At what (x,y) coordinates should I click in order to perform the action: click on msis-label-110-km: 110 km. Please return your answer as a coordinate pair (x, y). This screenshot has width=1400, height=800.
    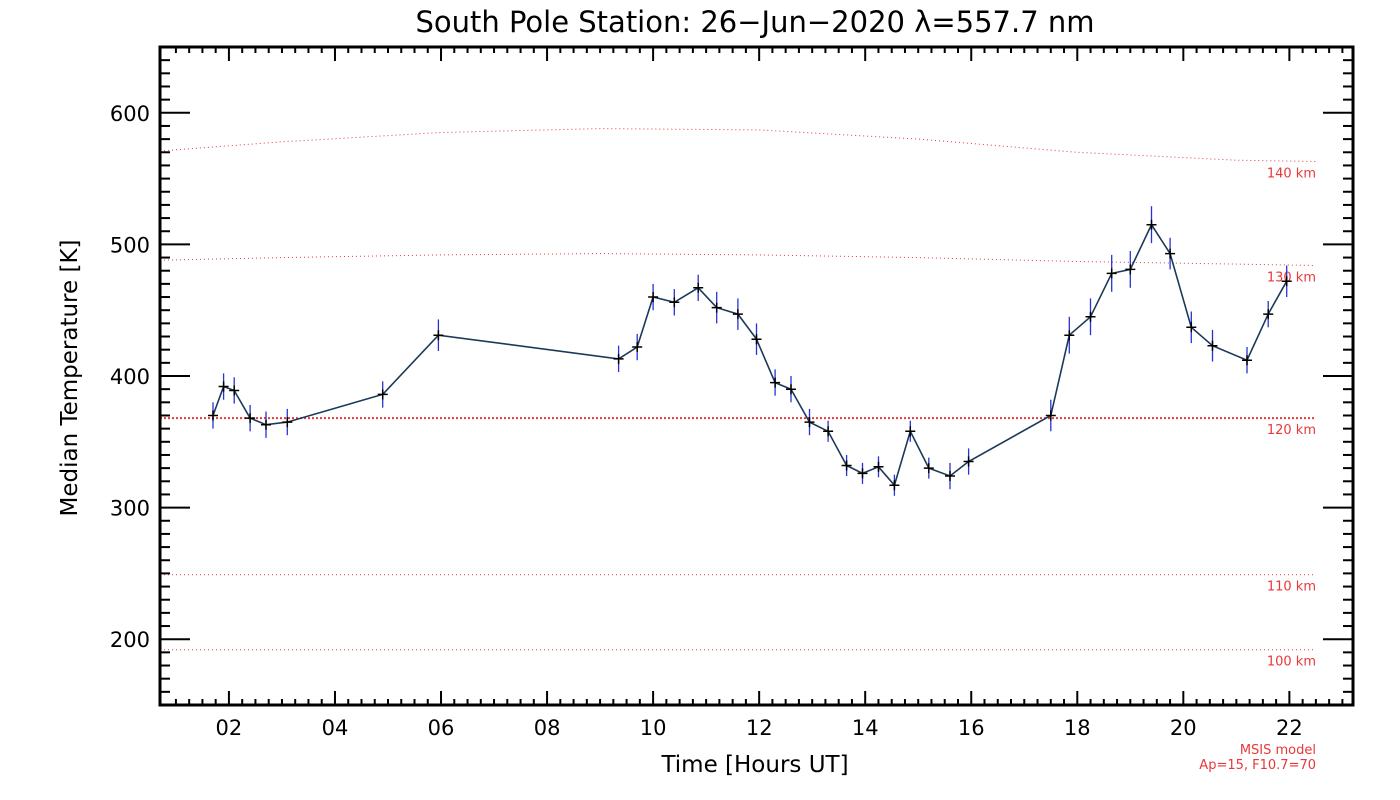
    Looking at the image, I should click on (1291, 587).